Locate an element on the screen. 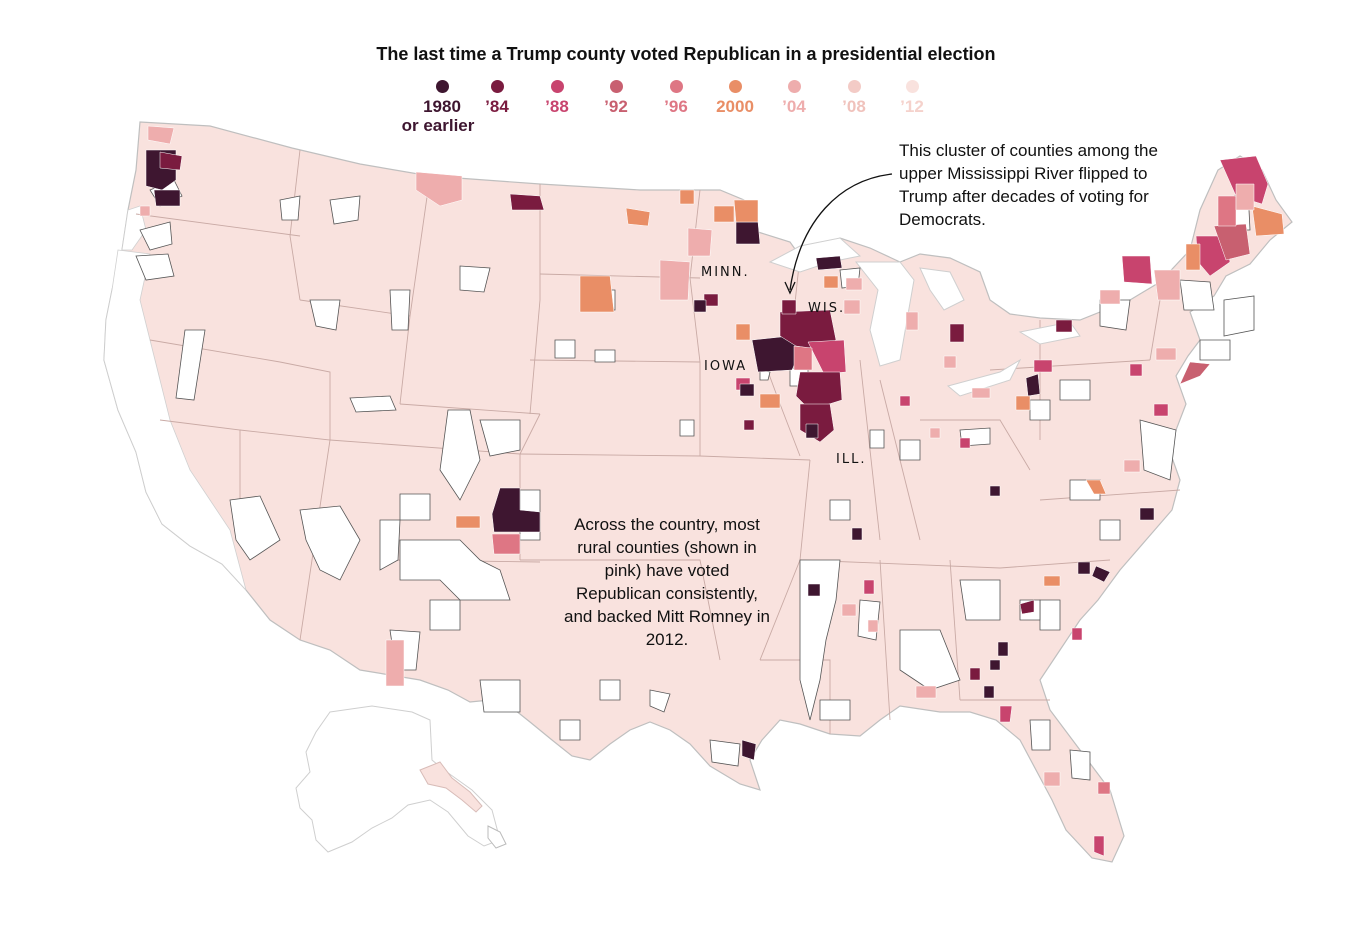 The image size is (1356, 935). legend-item-84: ’84 is located at coordinates (497, 98).